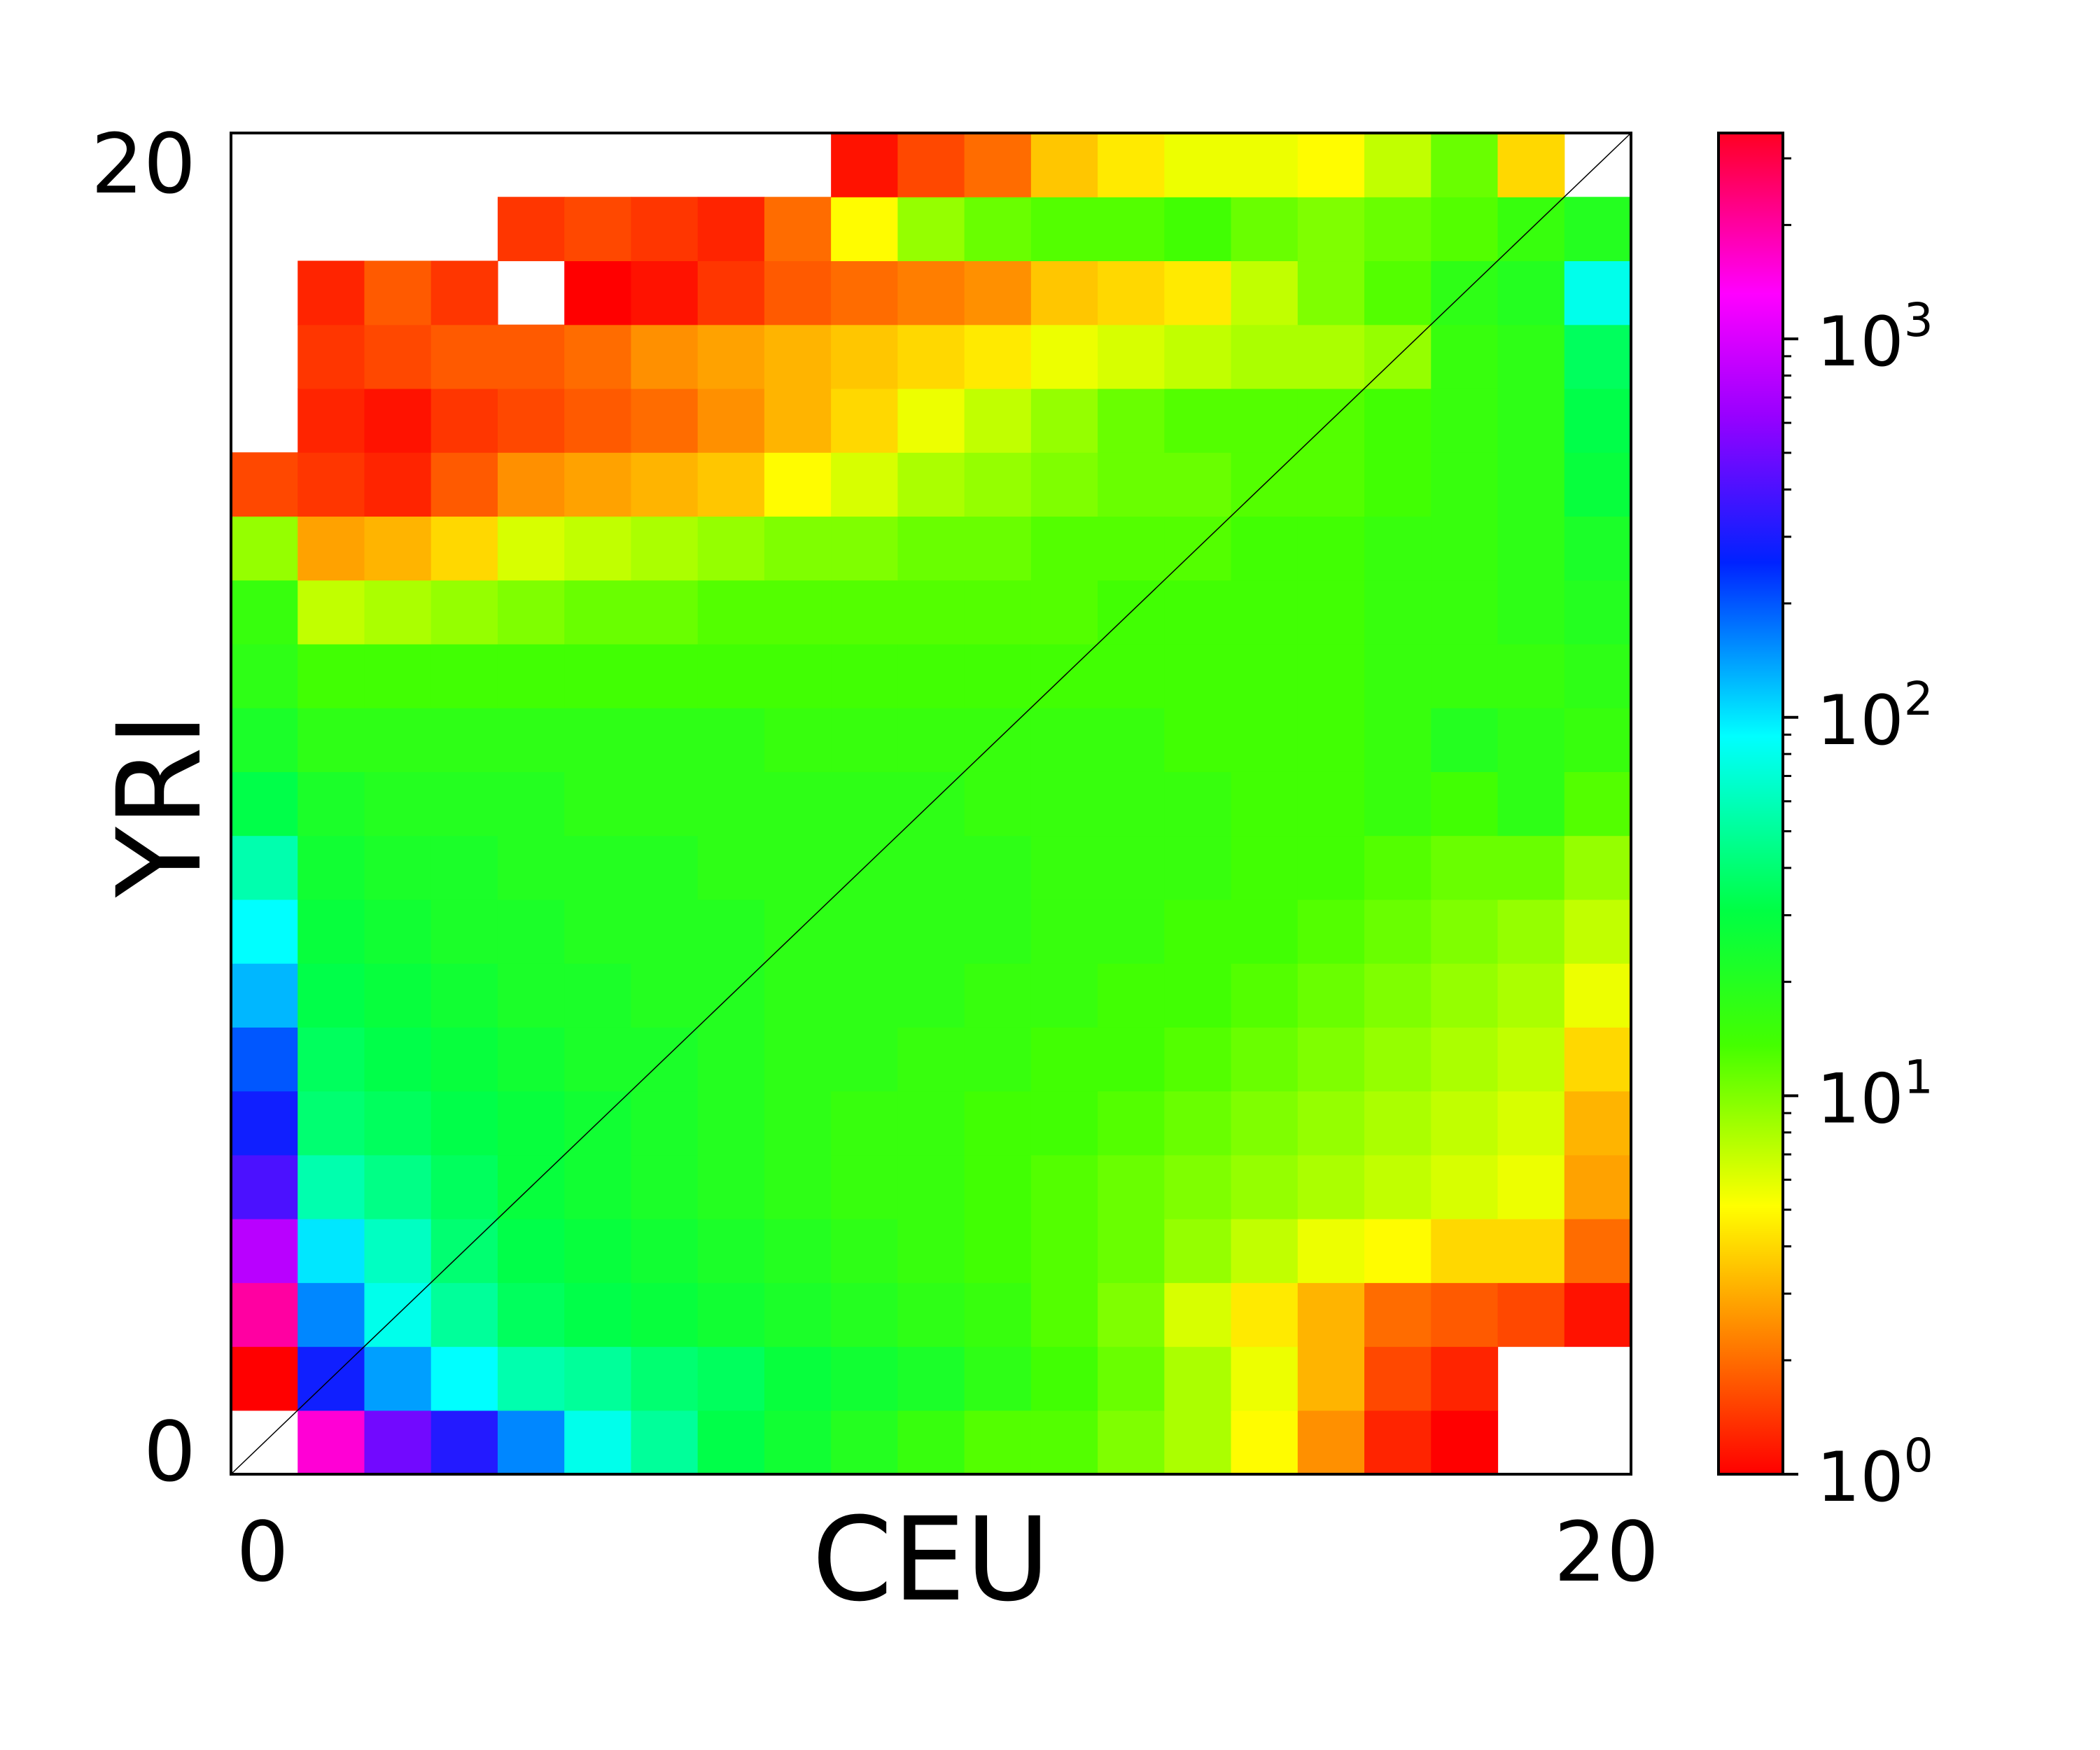  What do you see at coordinates (170, 1452) in the screenshot?
I see `y-tick-label-bottom: 0` at bounding box center [170, 1452].